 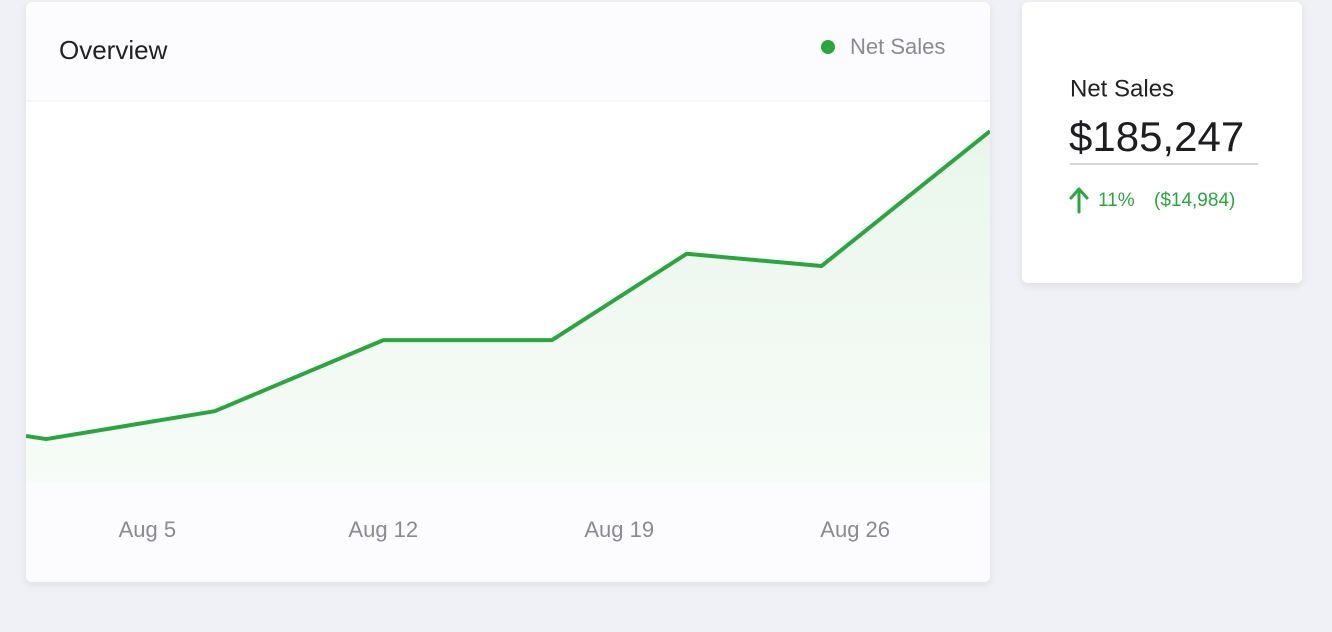 I want to click on legend-swatch, so click(x=828, y=47).